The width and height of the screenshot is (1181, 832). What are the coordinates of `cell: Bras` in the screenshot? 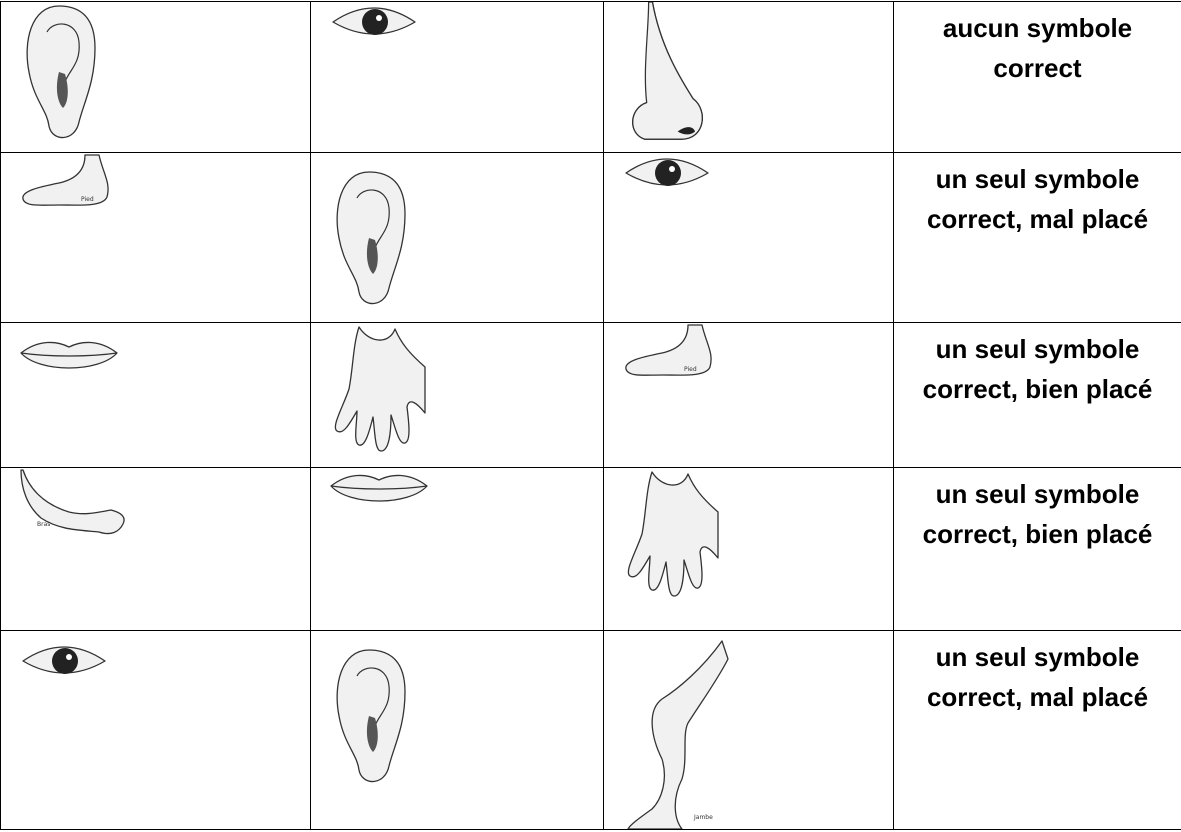 It's located at (156, 549).